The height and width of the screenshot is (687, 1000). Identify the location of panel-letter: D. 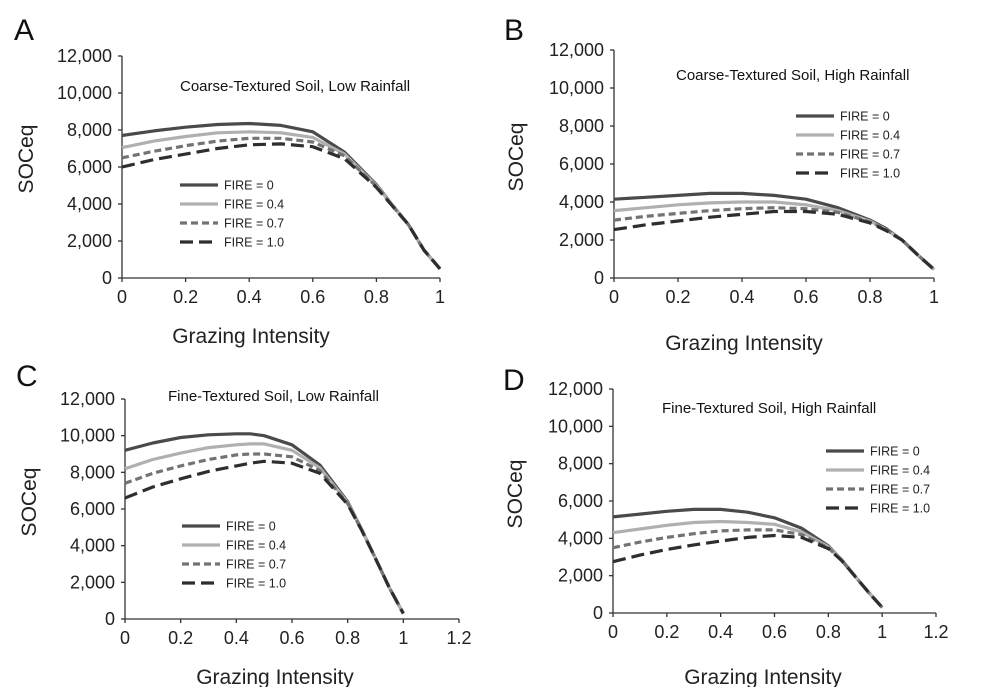
(514, 380).